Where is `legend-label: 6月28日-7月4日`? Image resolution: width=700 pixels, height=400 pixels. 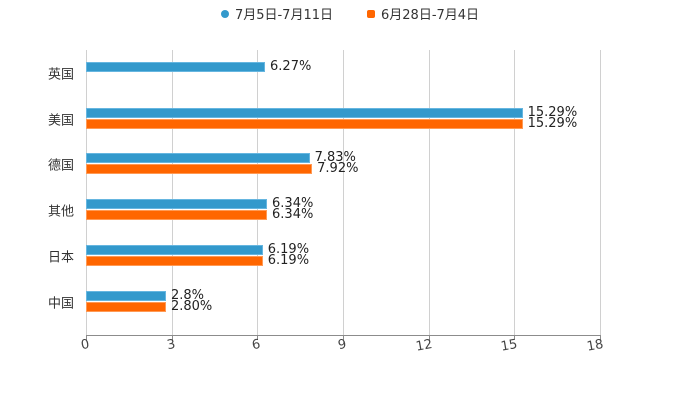
legend-label: 6月28日-7月4日 is located at coordinates (430, 15).